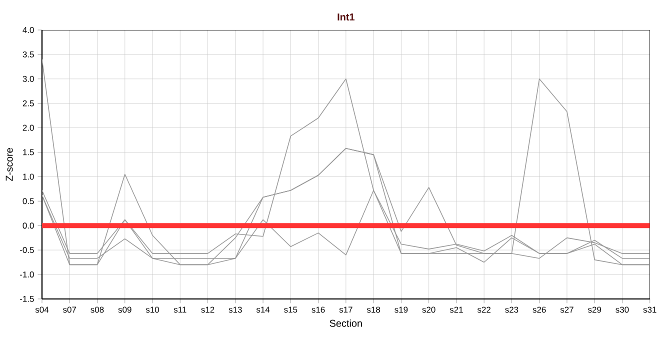  What do you see at coordinates (207, 309) in the screenshot?
I see `x-tick-label: s12` at bounding box center [207, 309].